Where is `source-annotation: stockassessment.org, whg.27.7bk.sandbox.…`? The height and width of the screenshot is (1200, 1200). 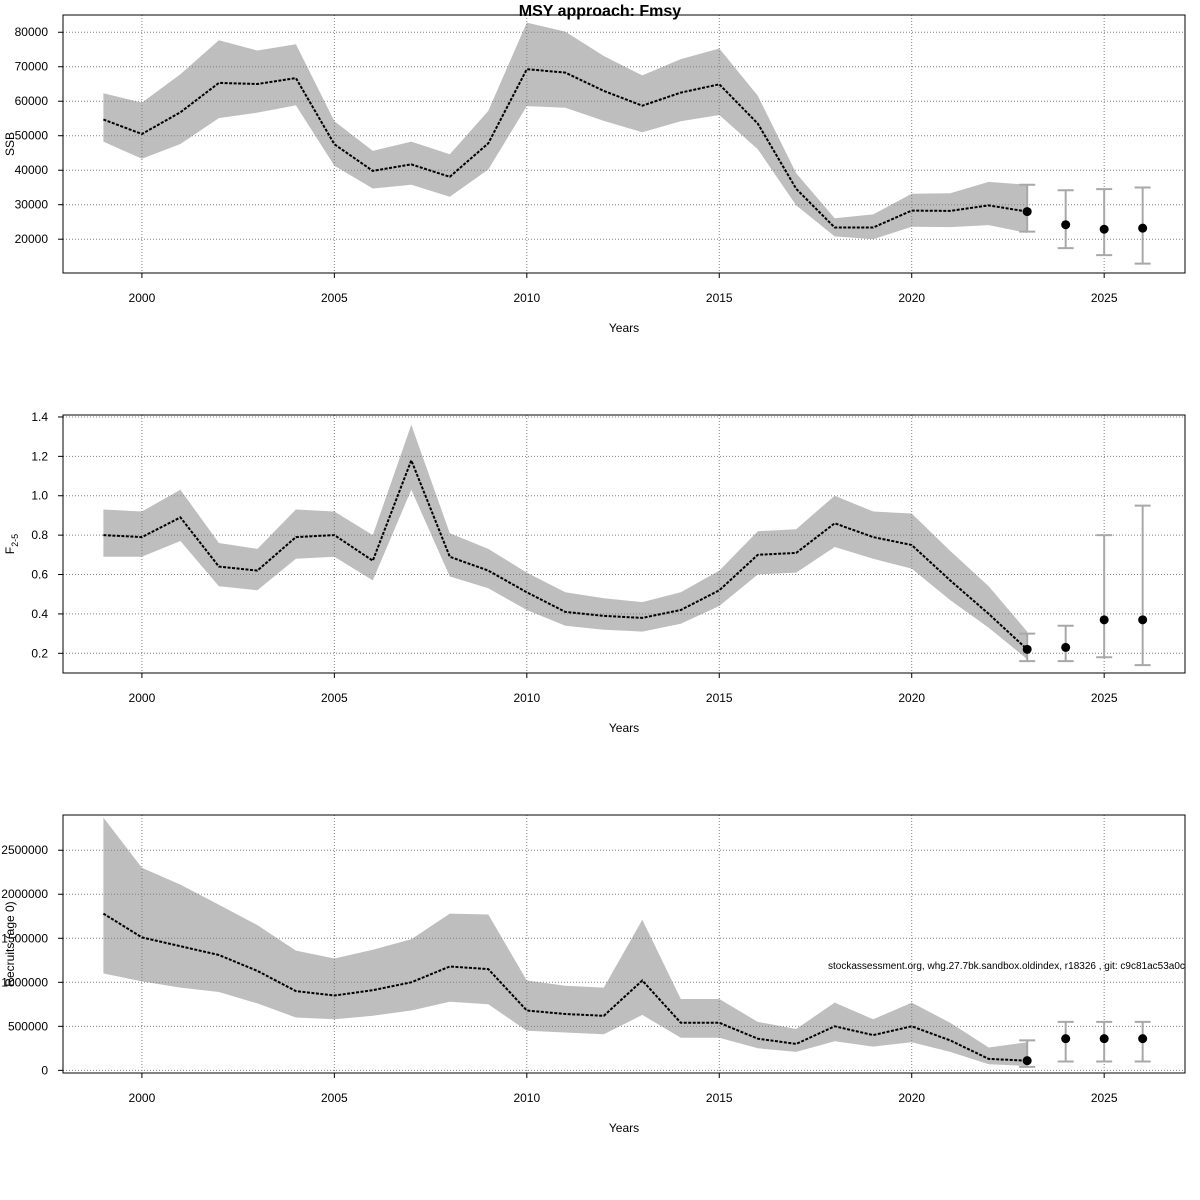
source-annotation: stockassessment.org, whg.27.7bk.sandbox.… is located at coordinates (1006, 966).